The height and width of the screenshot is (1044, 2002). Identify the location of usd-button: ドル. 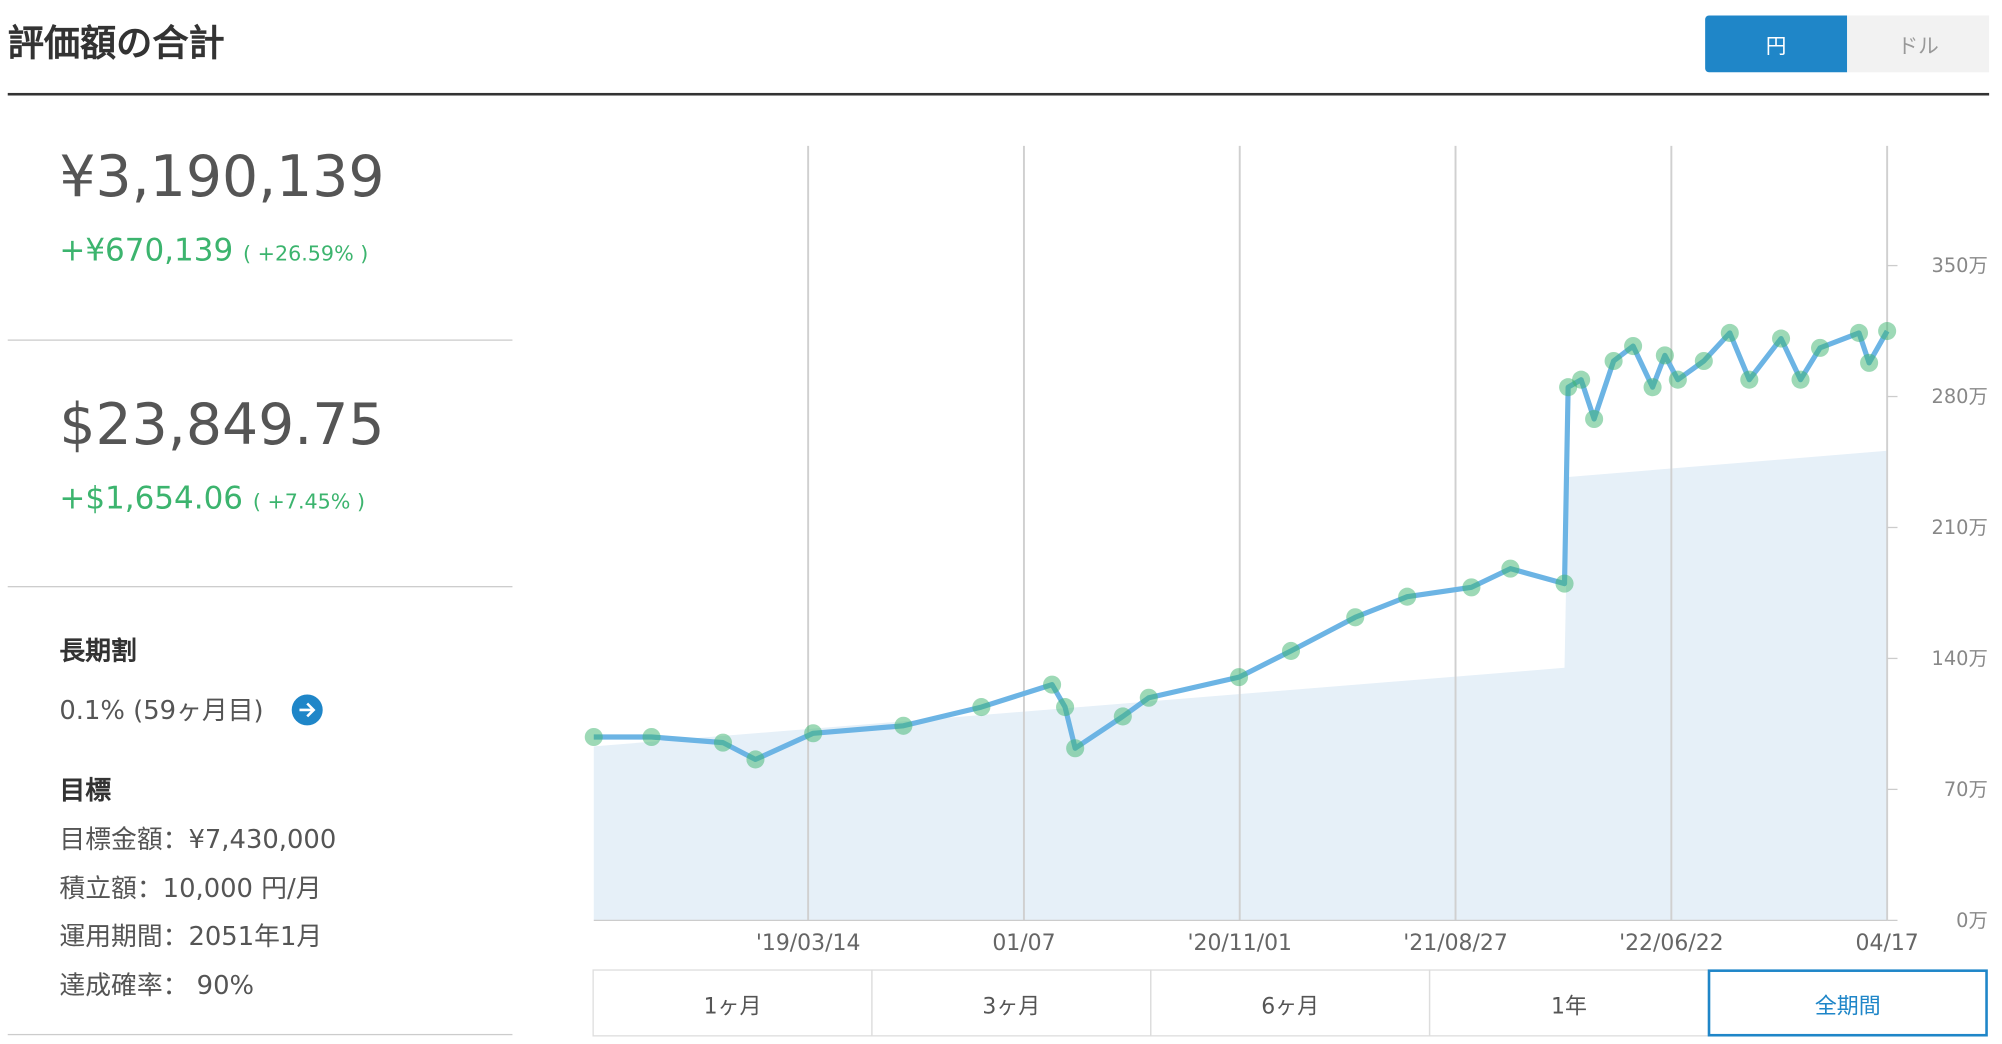
(1918, 44).